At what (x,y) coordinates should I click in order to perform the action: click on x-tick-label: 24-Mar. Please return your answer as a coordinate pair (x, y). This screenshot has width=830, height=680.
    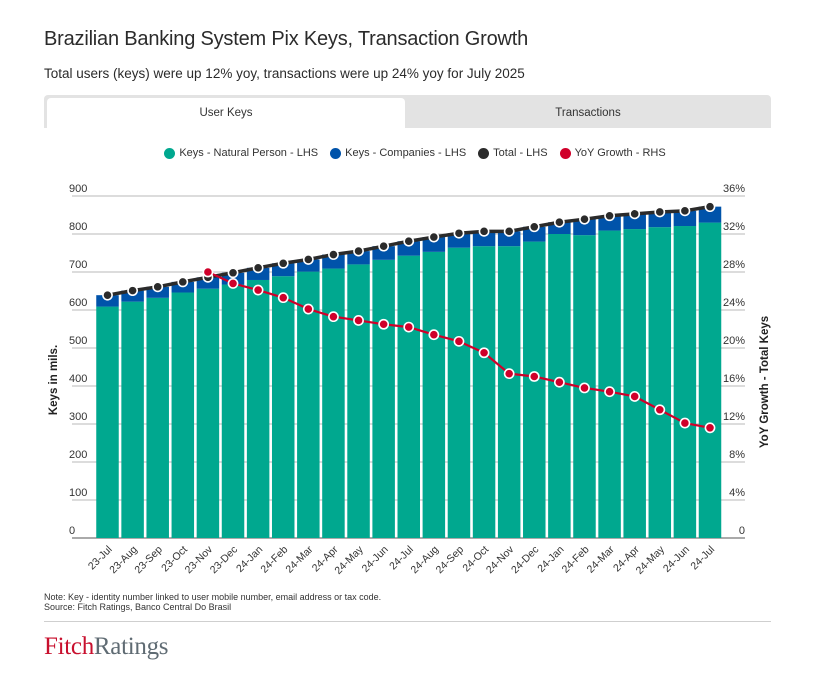
    Looking at the image, I should click on (601, 559).